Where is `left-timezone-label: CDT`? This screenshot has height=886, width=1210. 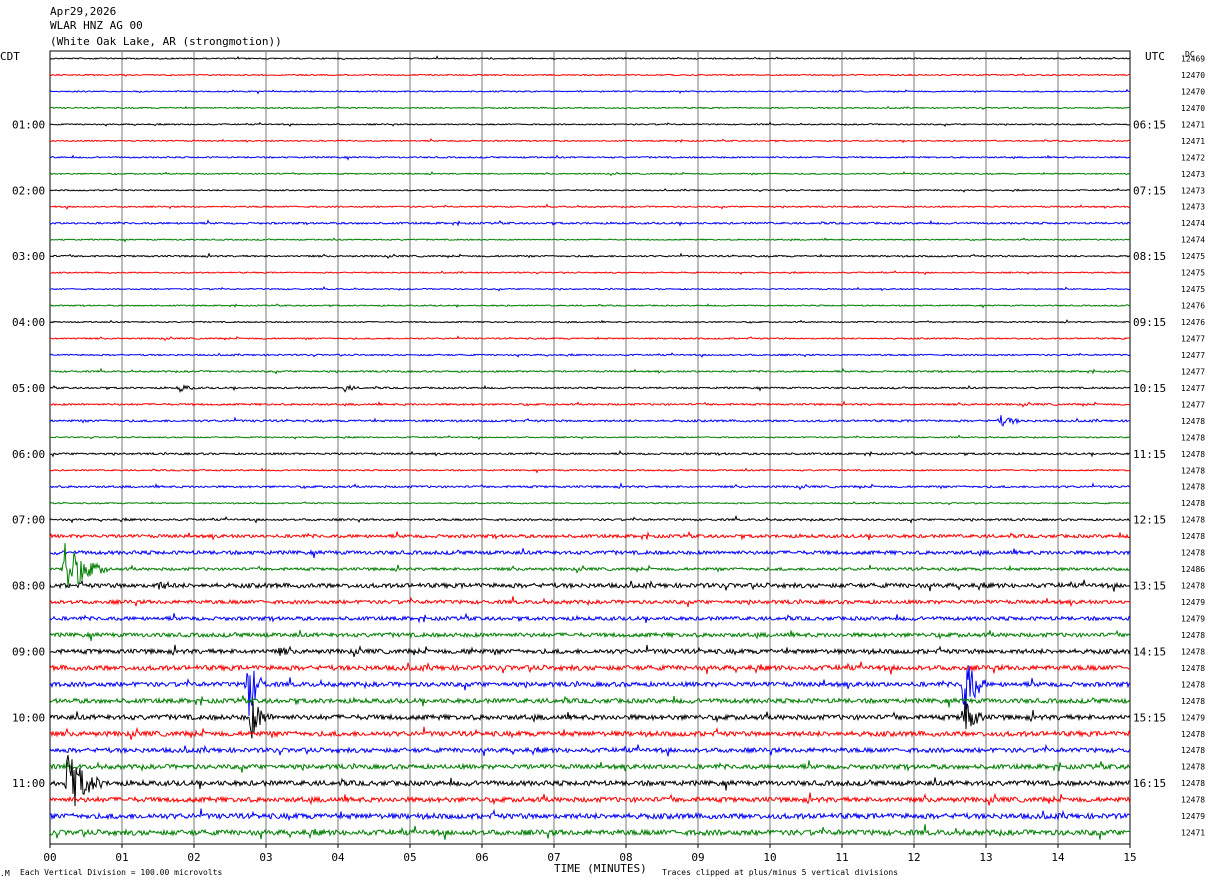 left-timezone-label: CDT is located at coordinates (10, 56).